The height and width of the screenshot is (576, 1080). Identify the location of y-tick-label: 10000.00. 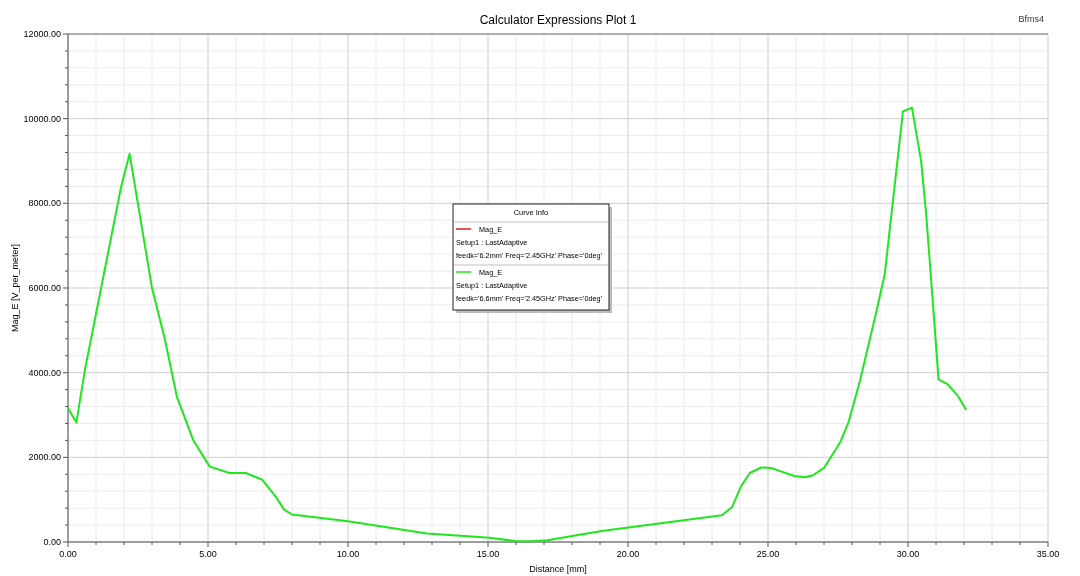
(42, 118).